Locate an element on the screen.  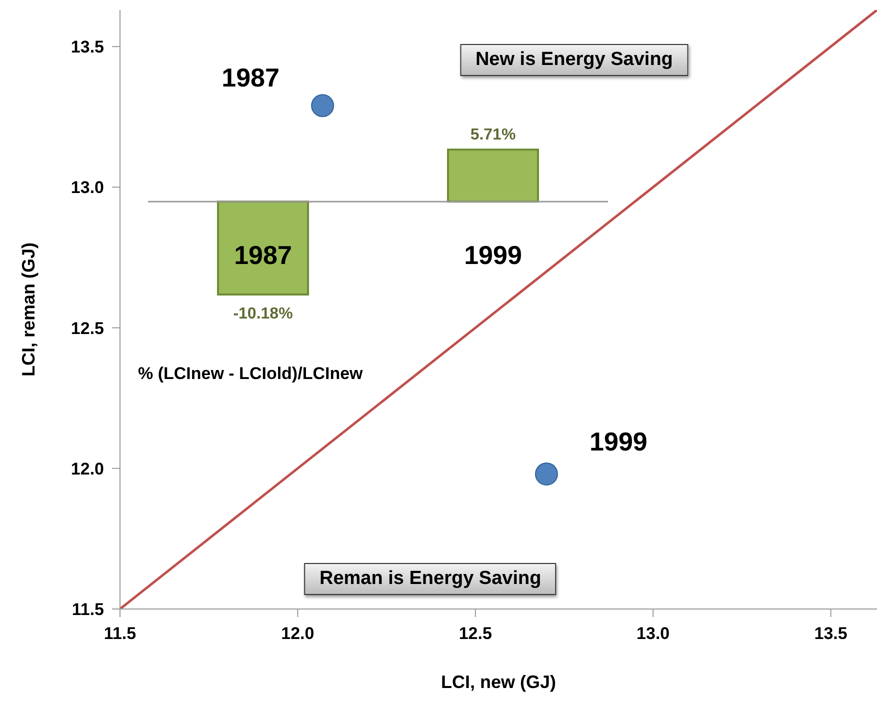
x-tick-label: 12.5 is located at coordinates (475, 634).